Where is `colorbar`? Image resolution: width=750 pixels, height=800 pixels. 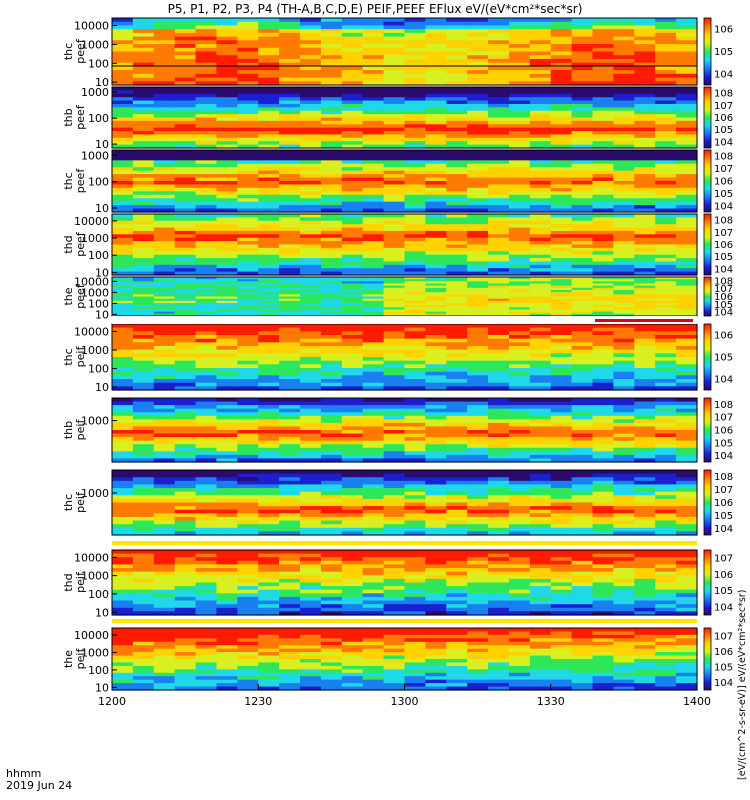 colorbar is located at coordinates (707, 430).